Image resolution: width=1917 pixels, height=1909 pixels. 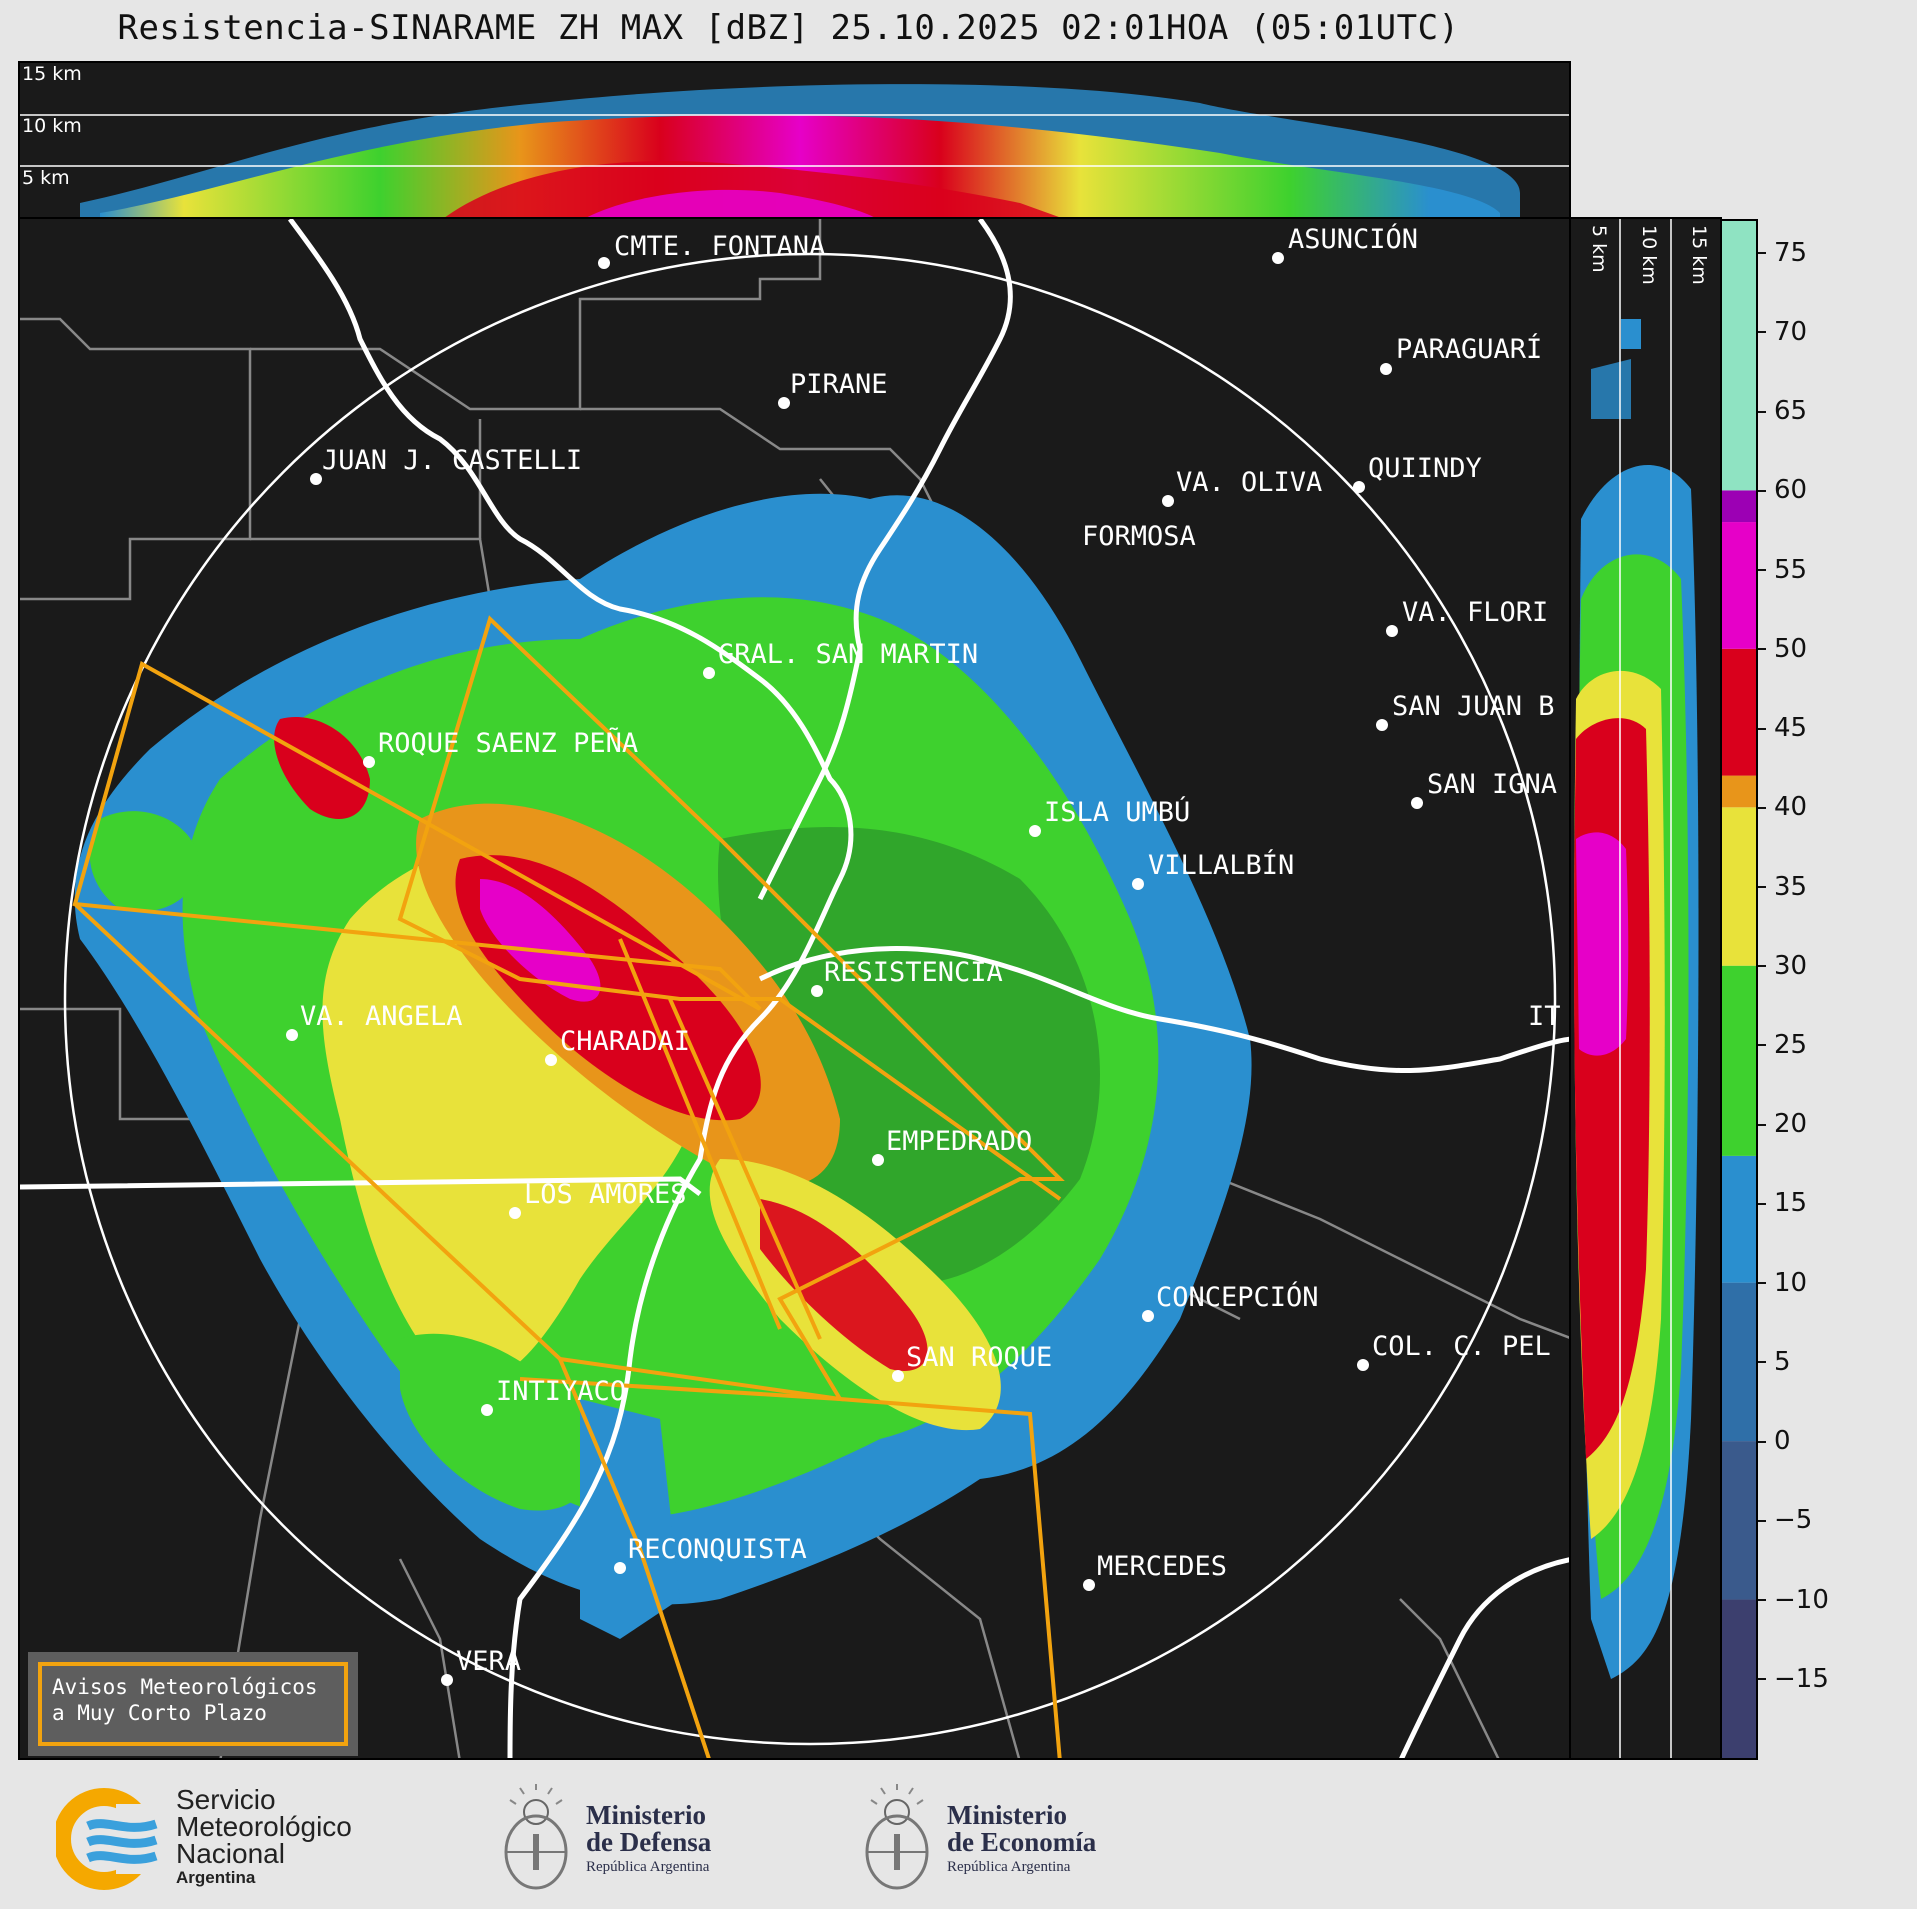 What do you see at coordinates (605, 1194) in the screenshot?
I see `city-label: LOS AMORES` at bounding box center [605, 1194].